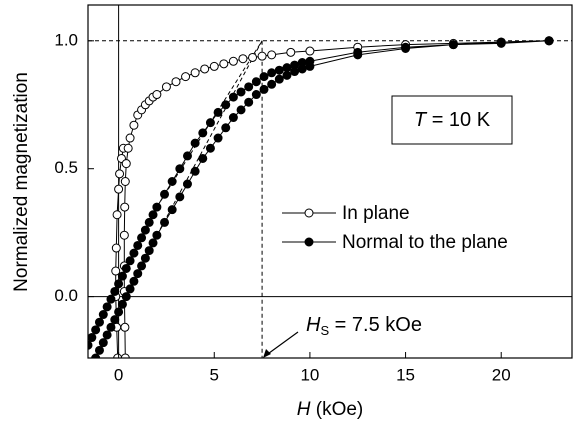 This screenshot has width=573, height=430. Describe the element at coordinates (309, 374) in the screenshot. I see `x-tick-label: 10` at that location.